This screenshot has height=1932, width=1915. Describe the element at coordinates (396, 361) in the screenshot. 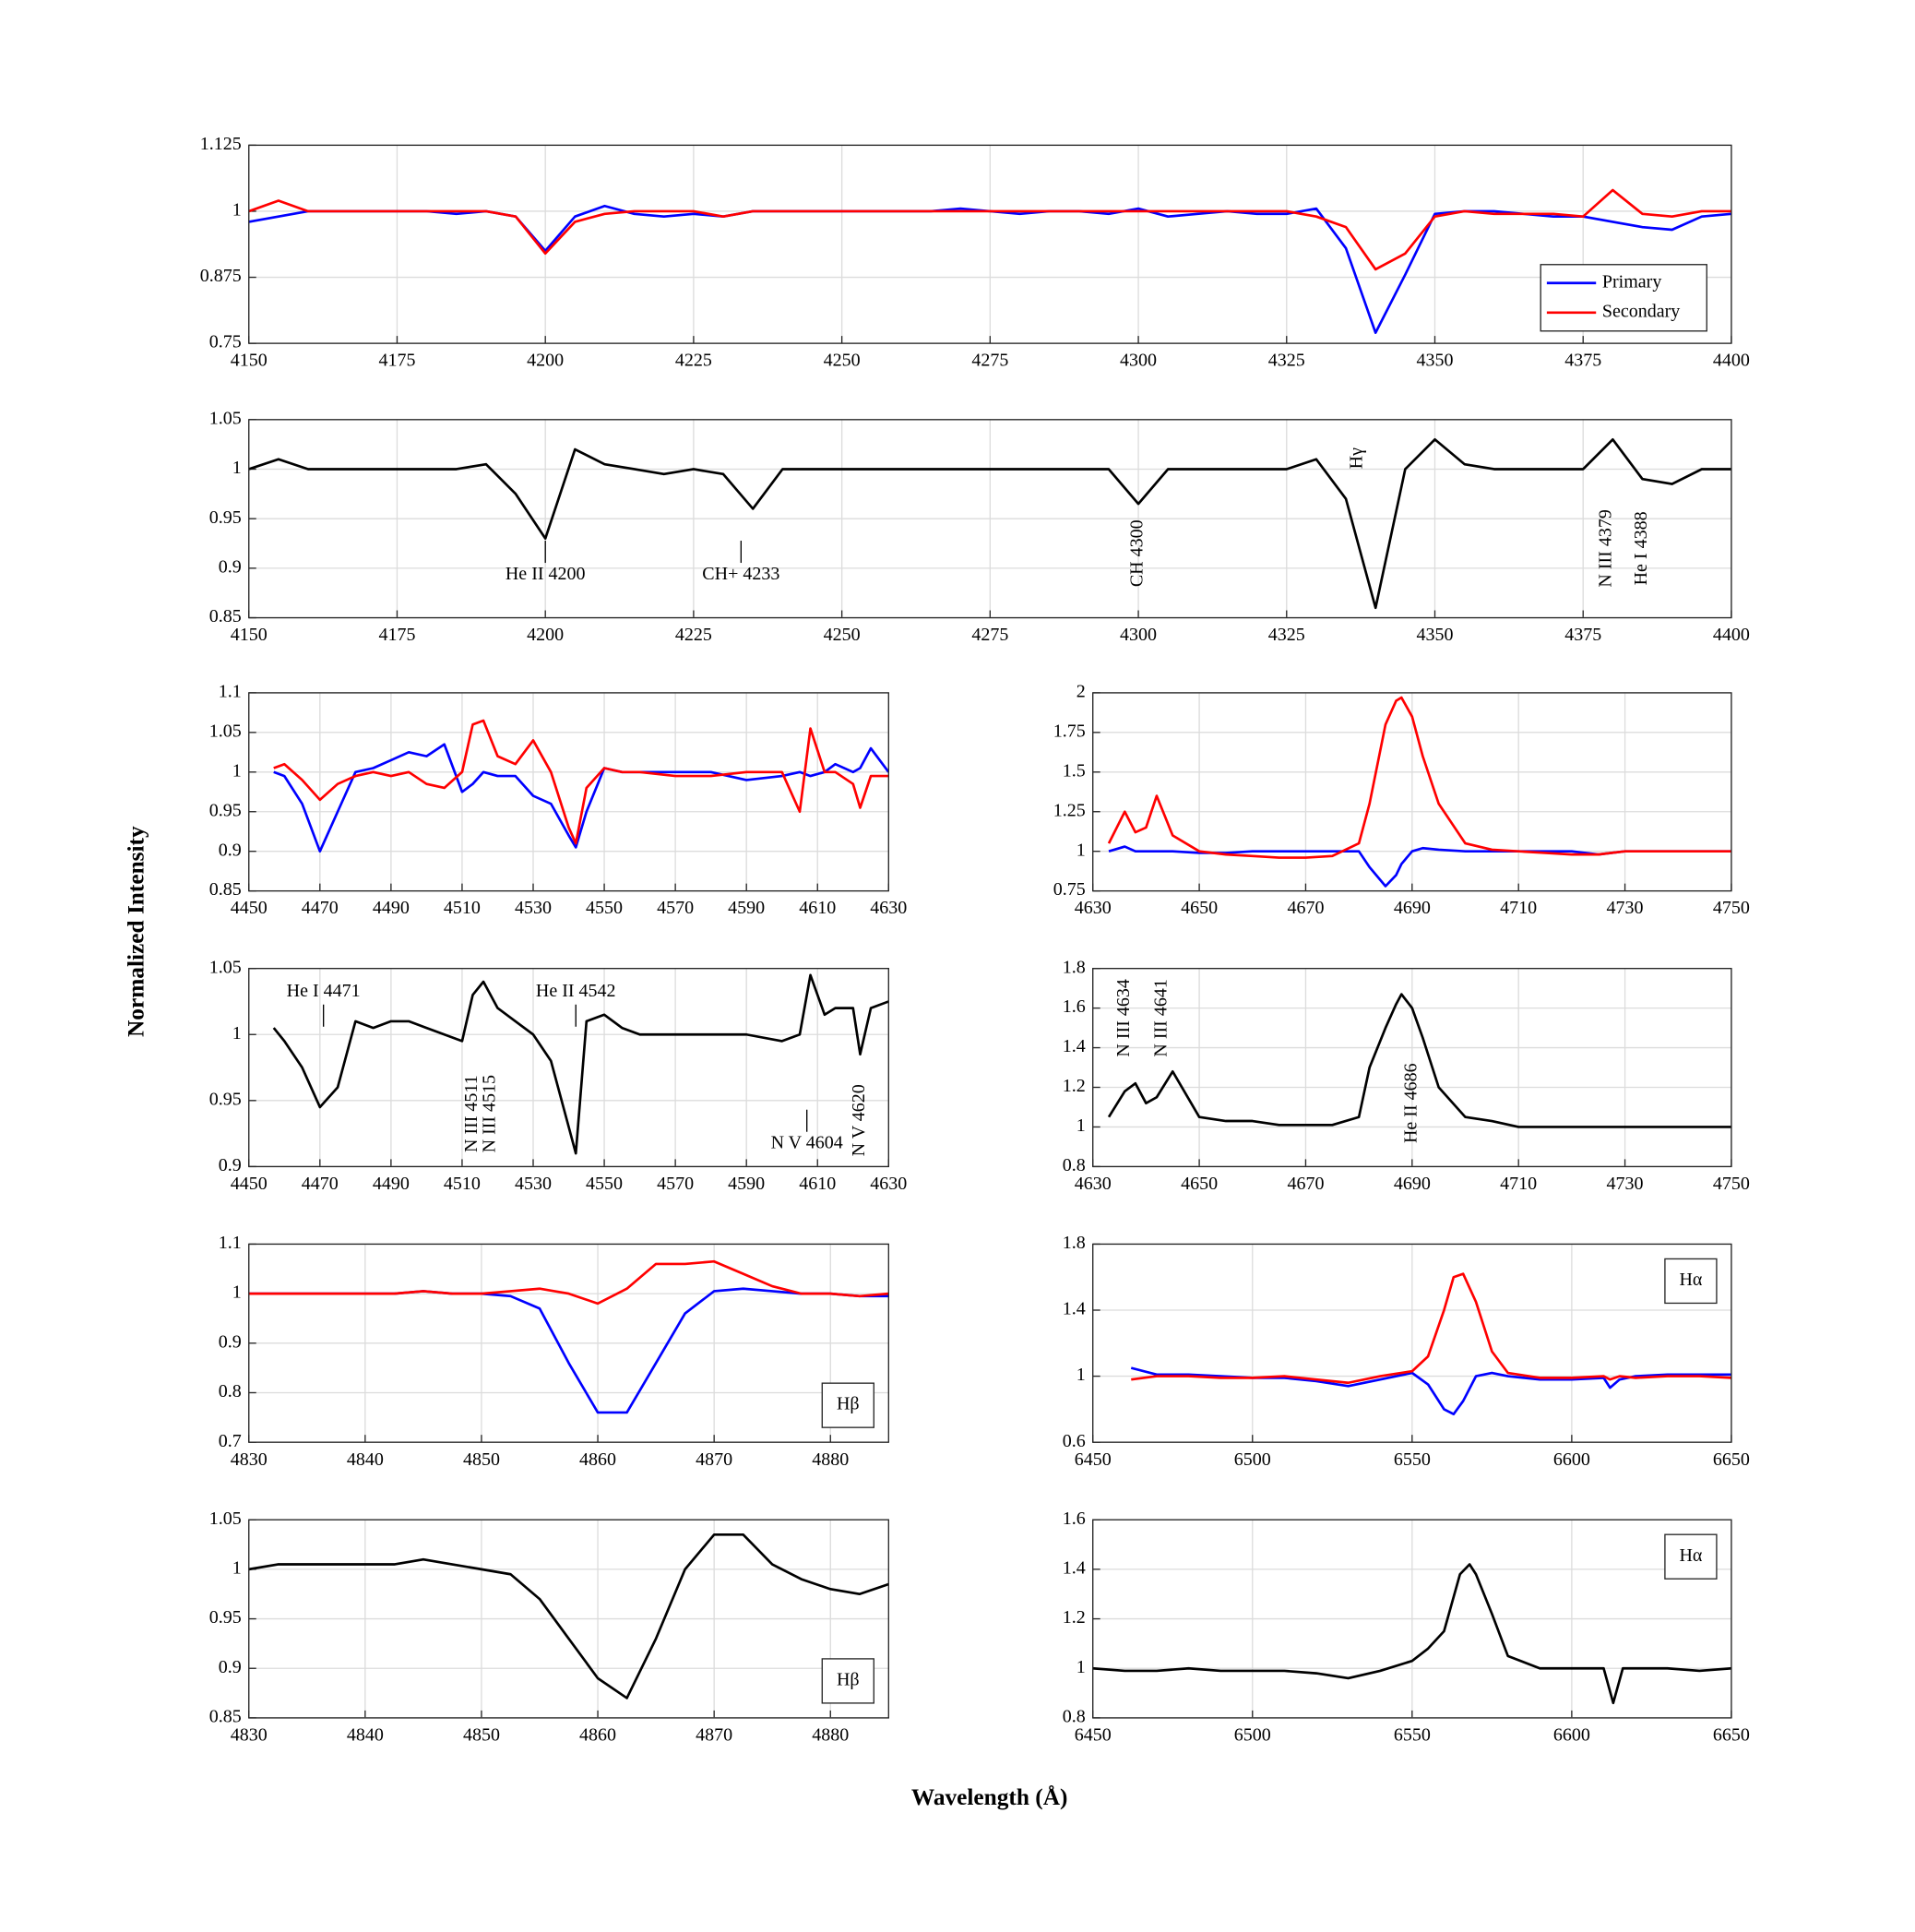

I see `x-tick-label: 4175` at that location.